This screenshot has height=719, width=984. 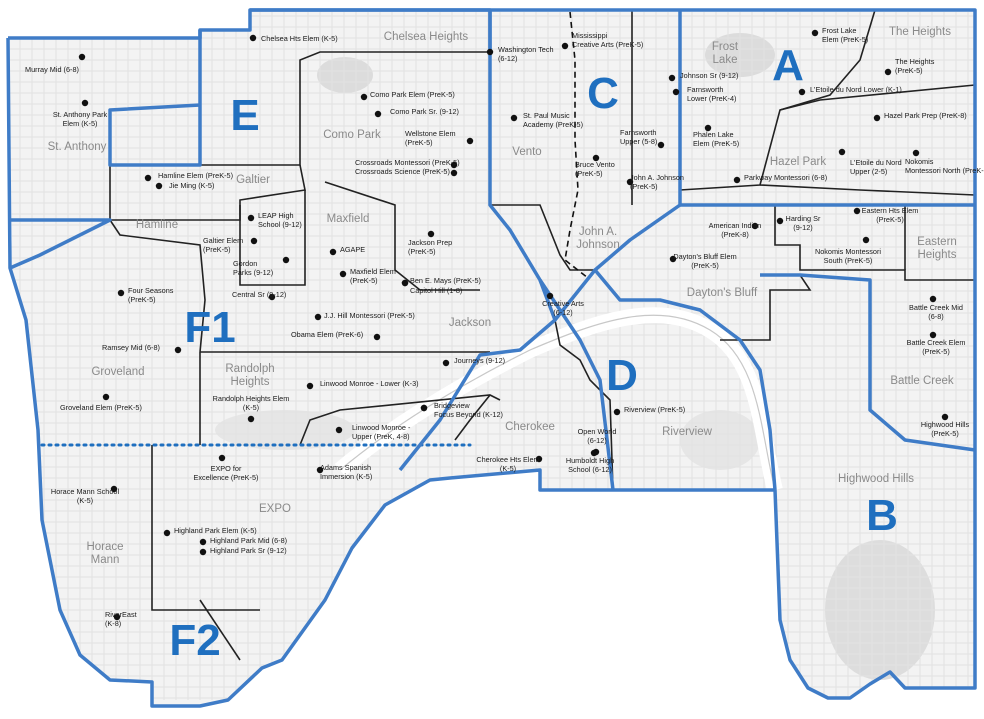 I want to click on school-marker: Cherokee Hts Elem (K-5), so click(x=509, y=464).